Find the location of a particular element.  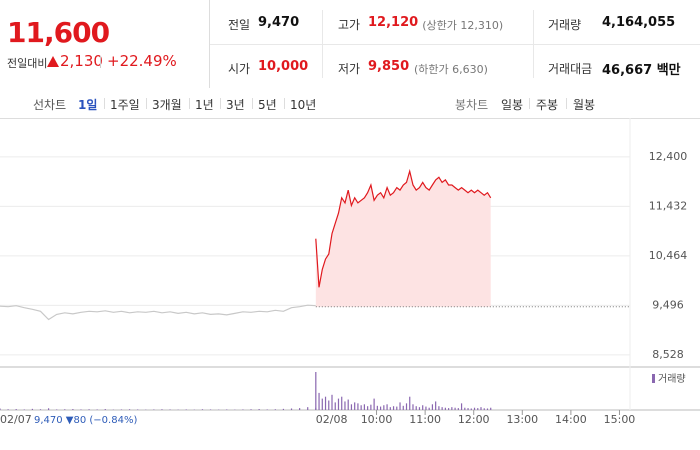

period-tab: 10년 is located at coordinates (303, 105).